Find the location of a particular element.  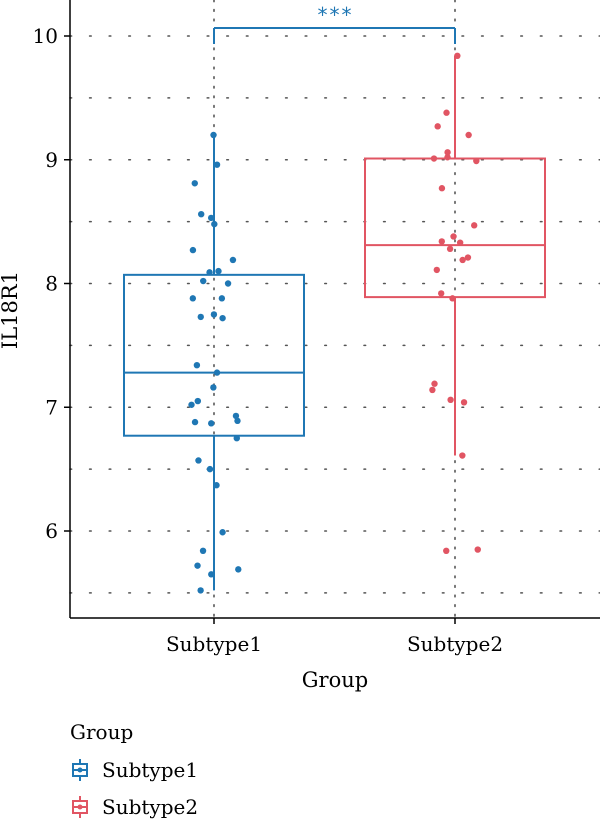

y-tick-label: 10 is located at coordinates (45, 36).